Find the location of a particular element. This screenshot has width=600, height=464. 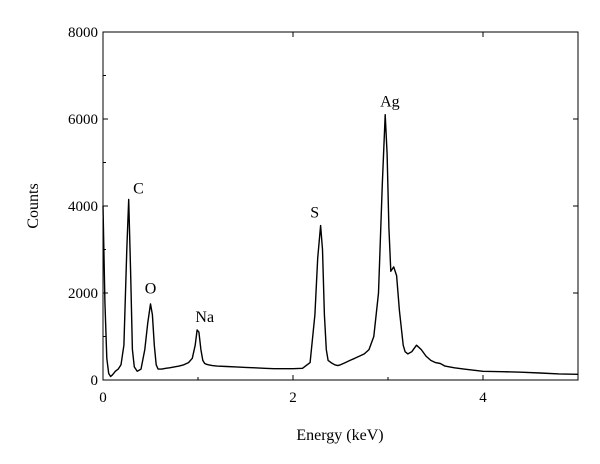

peak-label-c: C is located at coordinates (138, 188).